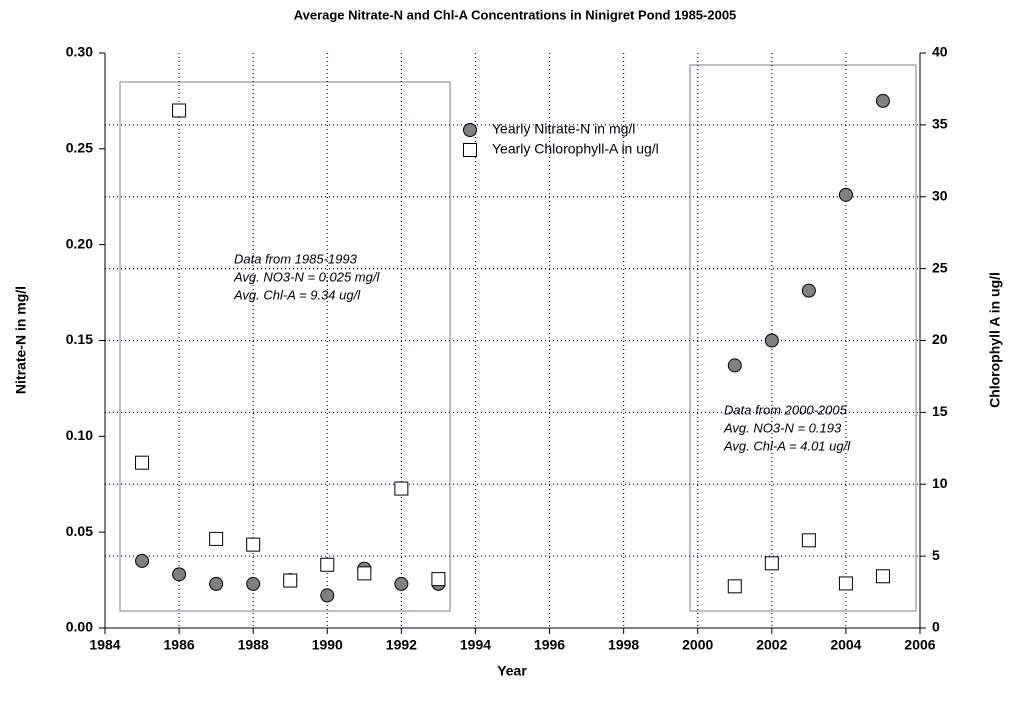  Describe the element at coordinates (697, 645) in the screenshot. I see `x-tick-label: 2000` at that location.